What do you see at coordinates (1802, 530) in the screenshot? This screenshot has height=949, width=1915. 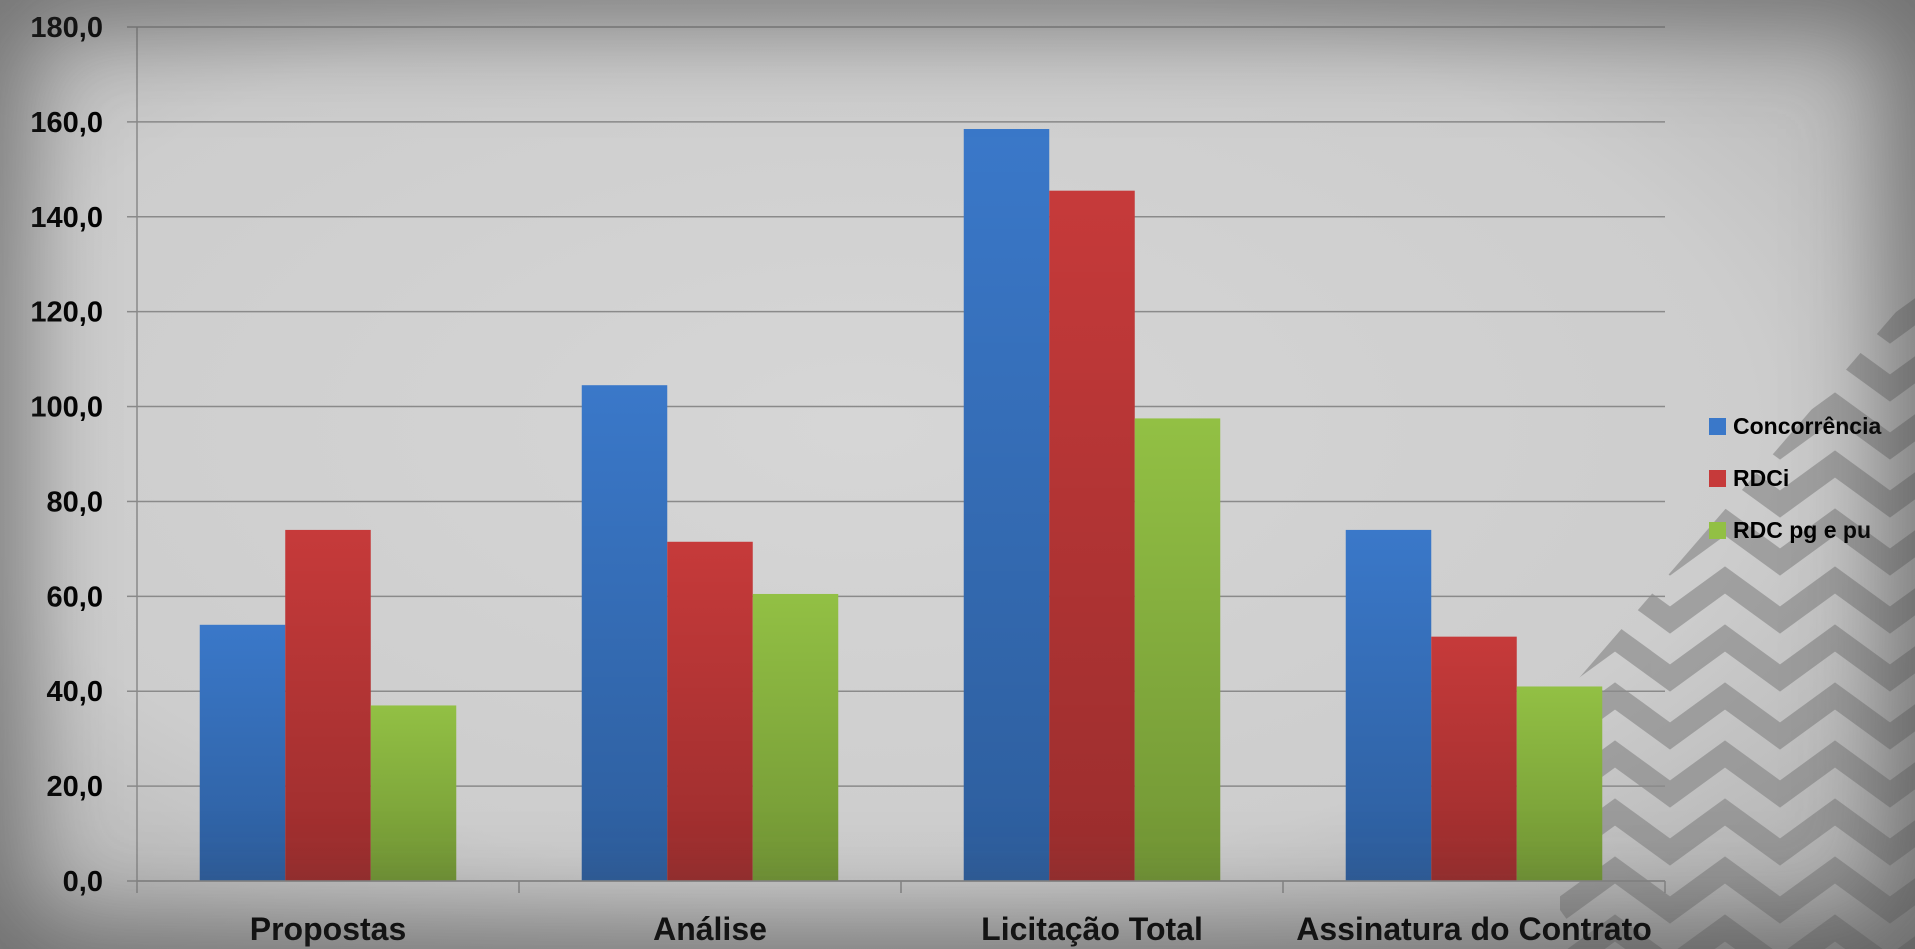 I see `legend-label: RDC pg e pu` at bounding box center [1802, 530].